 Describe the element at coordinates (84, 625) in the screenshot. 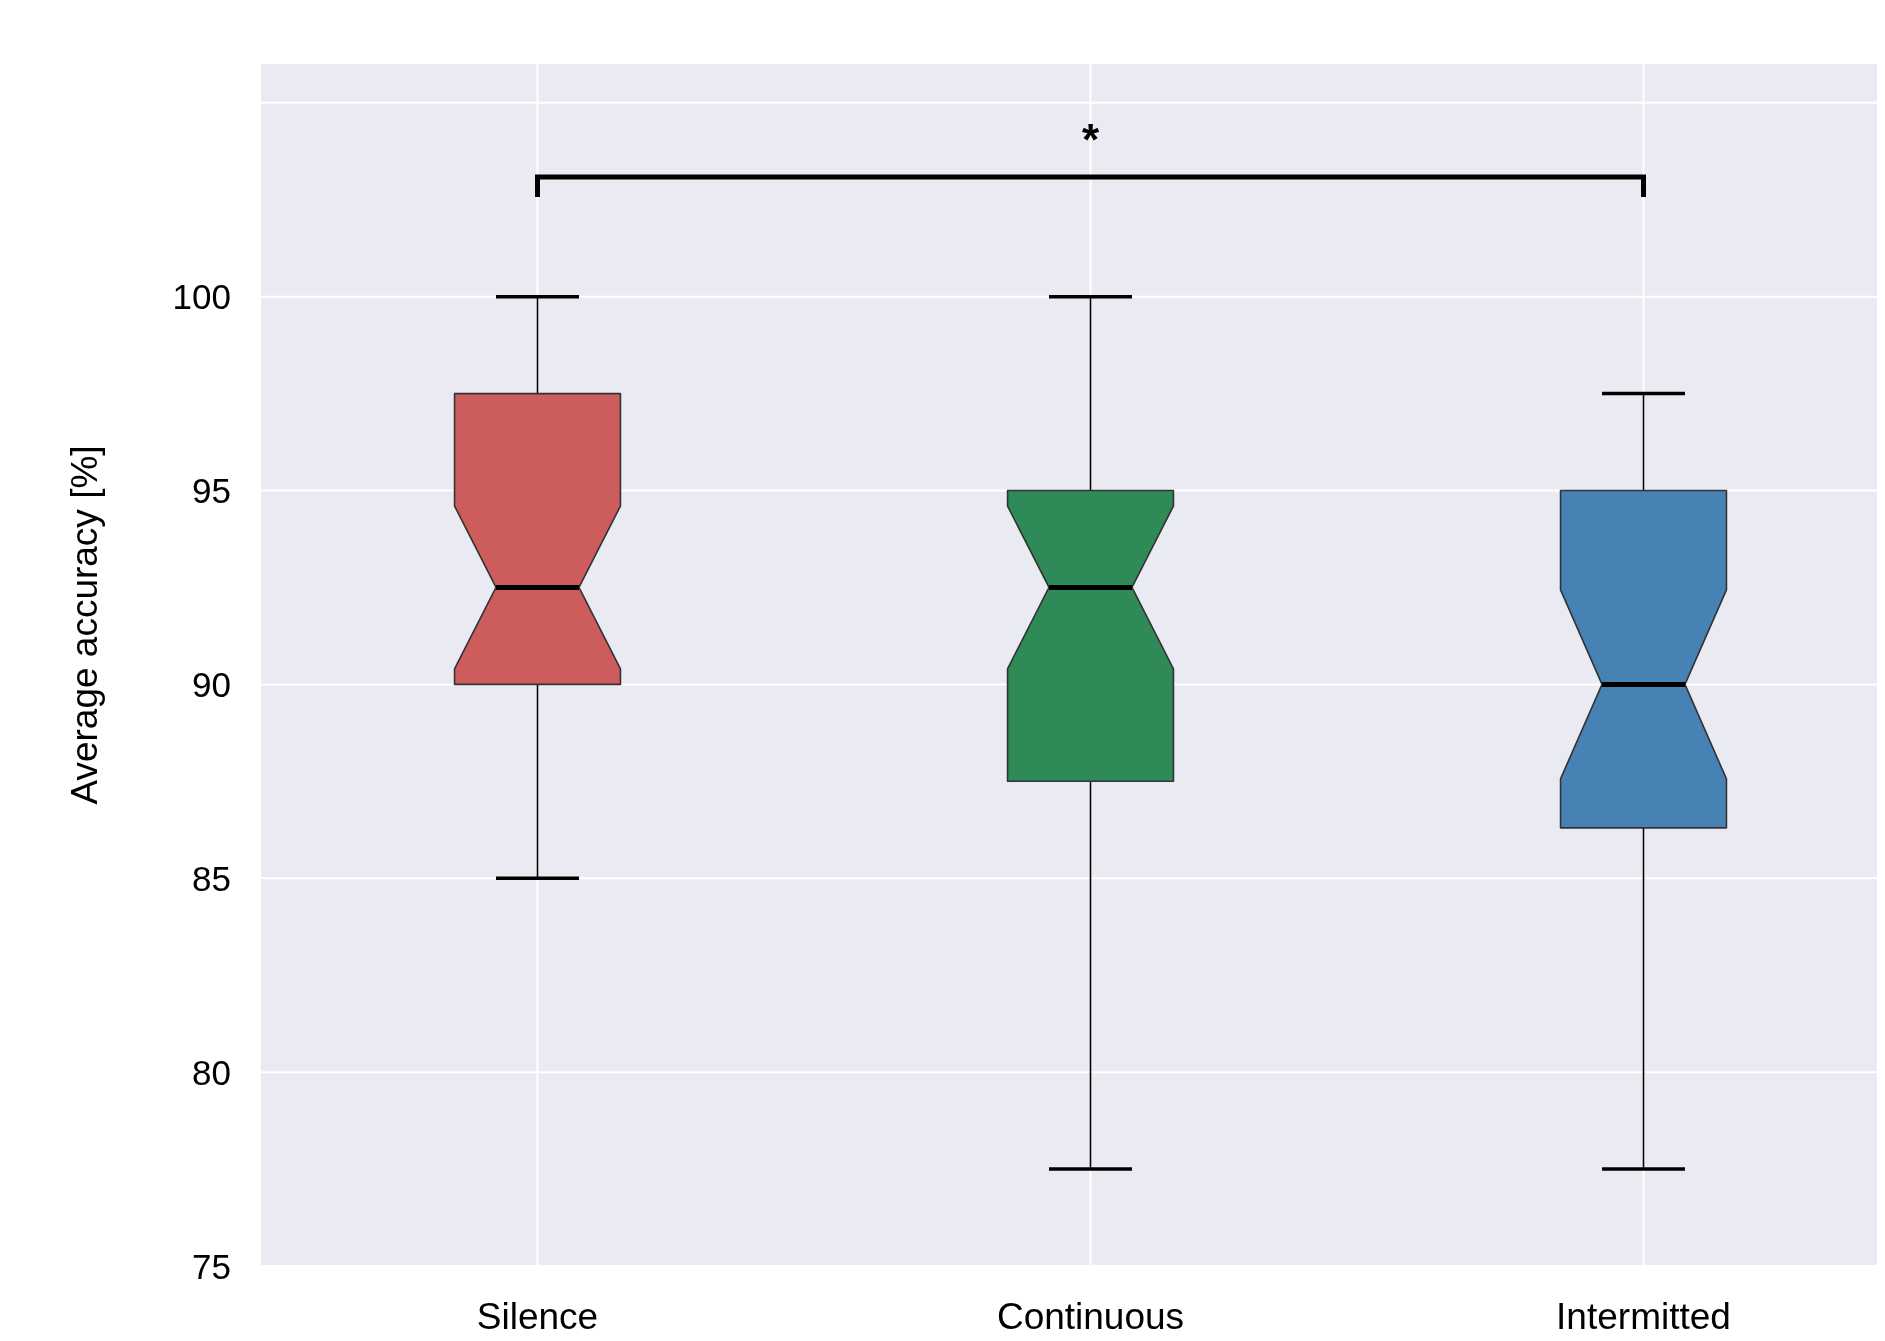

I see `y-axis-title: Average accuracy [%]` at that location.